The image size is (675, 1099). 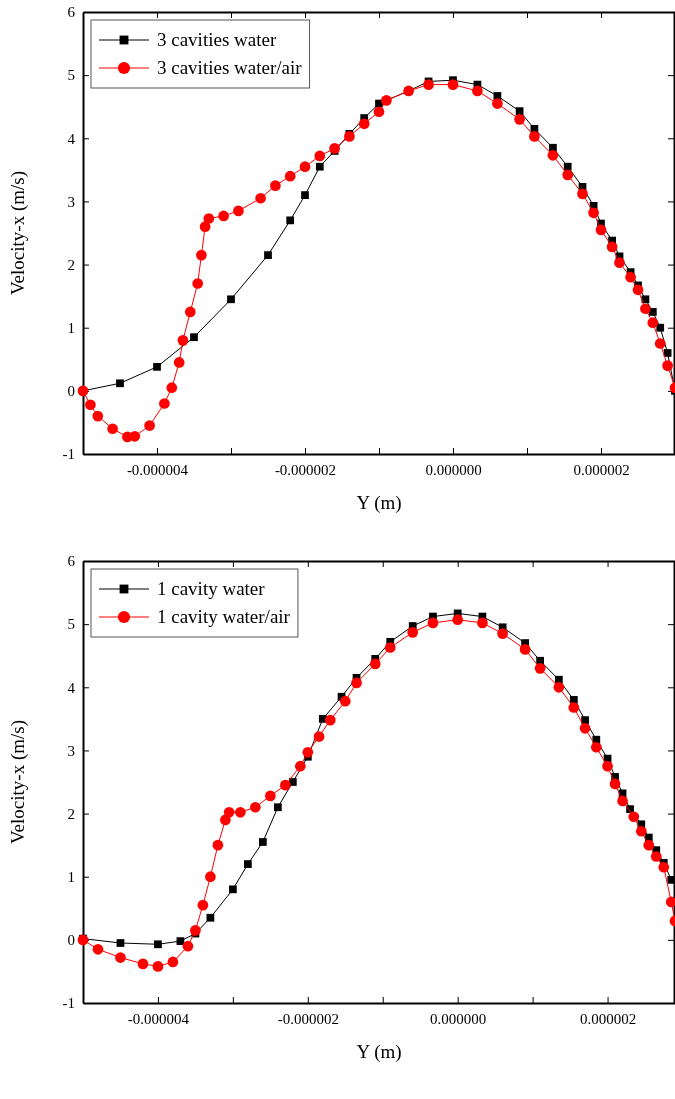 What do you see at coordinates (211, 588) in the screenshot?
I see `legend-label: 1 cavity water` at bounding box center [211, 588].